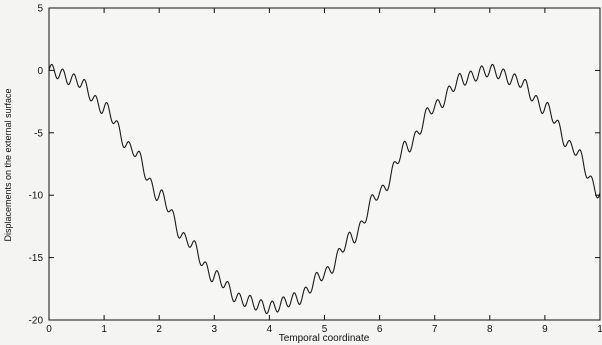 This screenshot has height=345, width=602. Describe the element at coordinates (159, 329) in the screenshot. I see `x-tick-label: 2` at that location.